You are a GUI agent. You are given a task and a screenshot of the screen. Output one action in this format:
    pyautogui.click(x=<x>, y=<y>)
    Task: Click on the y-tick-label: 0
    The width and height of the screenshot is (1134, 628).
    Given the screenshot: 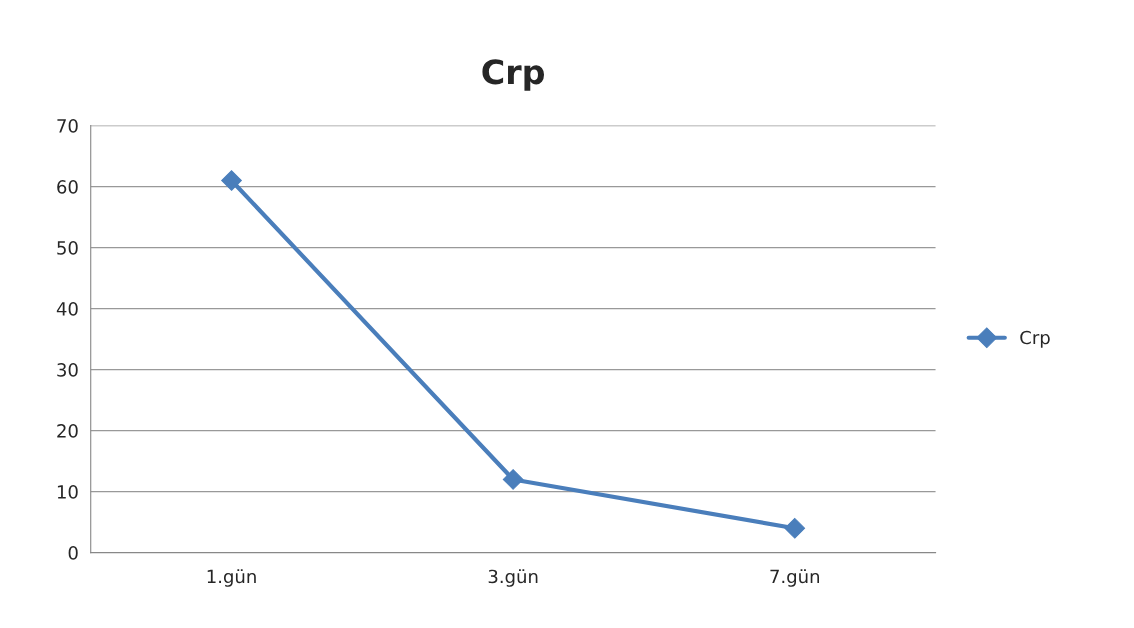 What is the action you would take?
    pyautogui.click(x=73, y=553)
    